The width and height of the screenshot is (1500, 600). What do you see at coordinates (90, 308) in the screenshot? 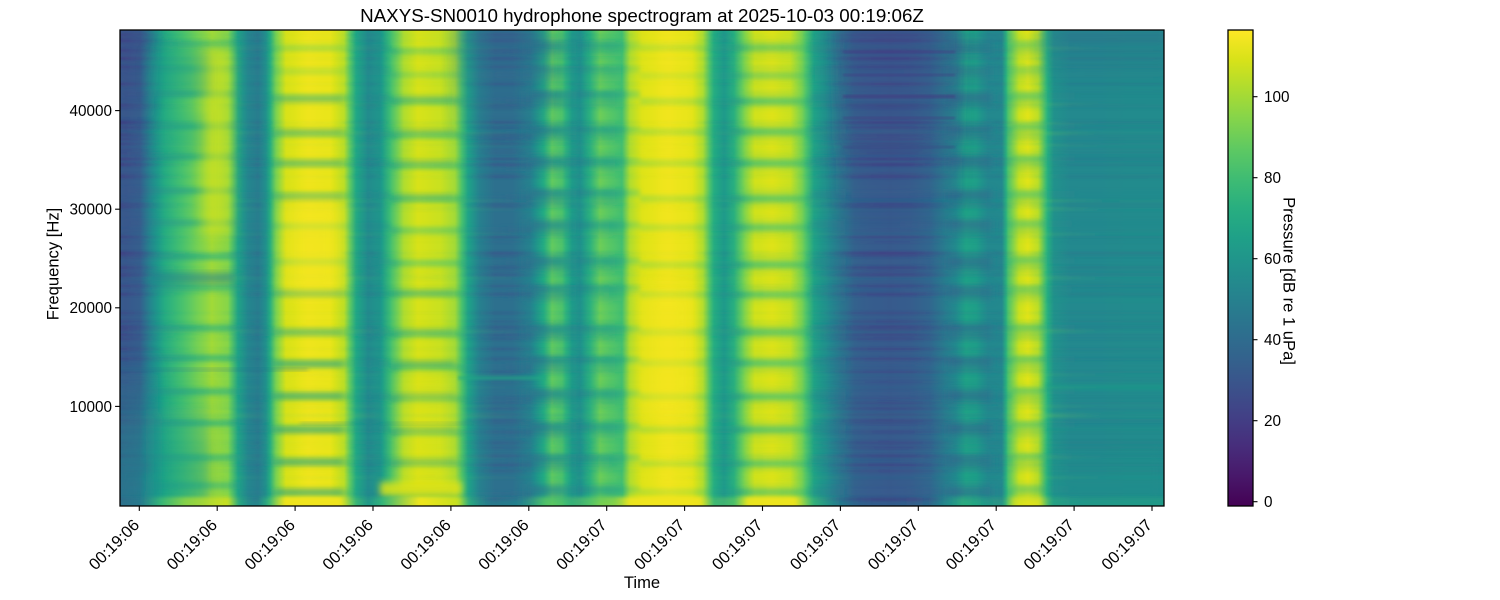
I see `svg-text: 20000` at bounding box center [90, 308].